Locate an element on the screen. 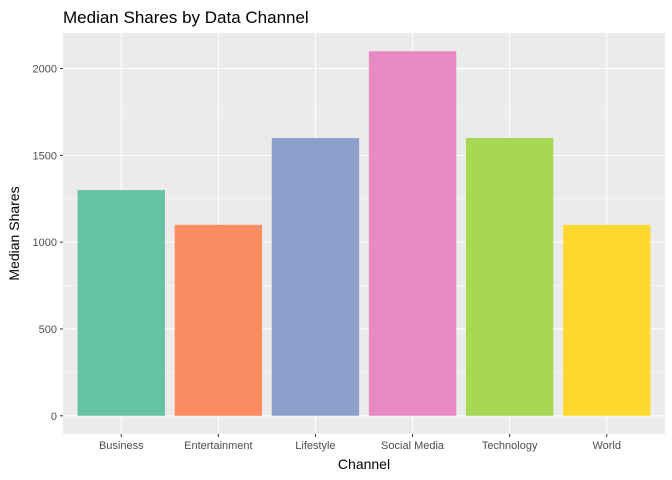  chart-title: Median Shares by Data Channel is located at coordinates (186, 17).